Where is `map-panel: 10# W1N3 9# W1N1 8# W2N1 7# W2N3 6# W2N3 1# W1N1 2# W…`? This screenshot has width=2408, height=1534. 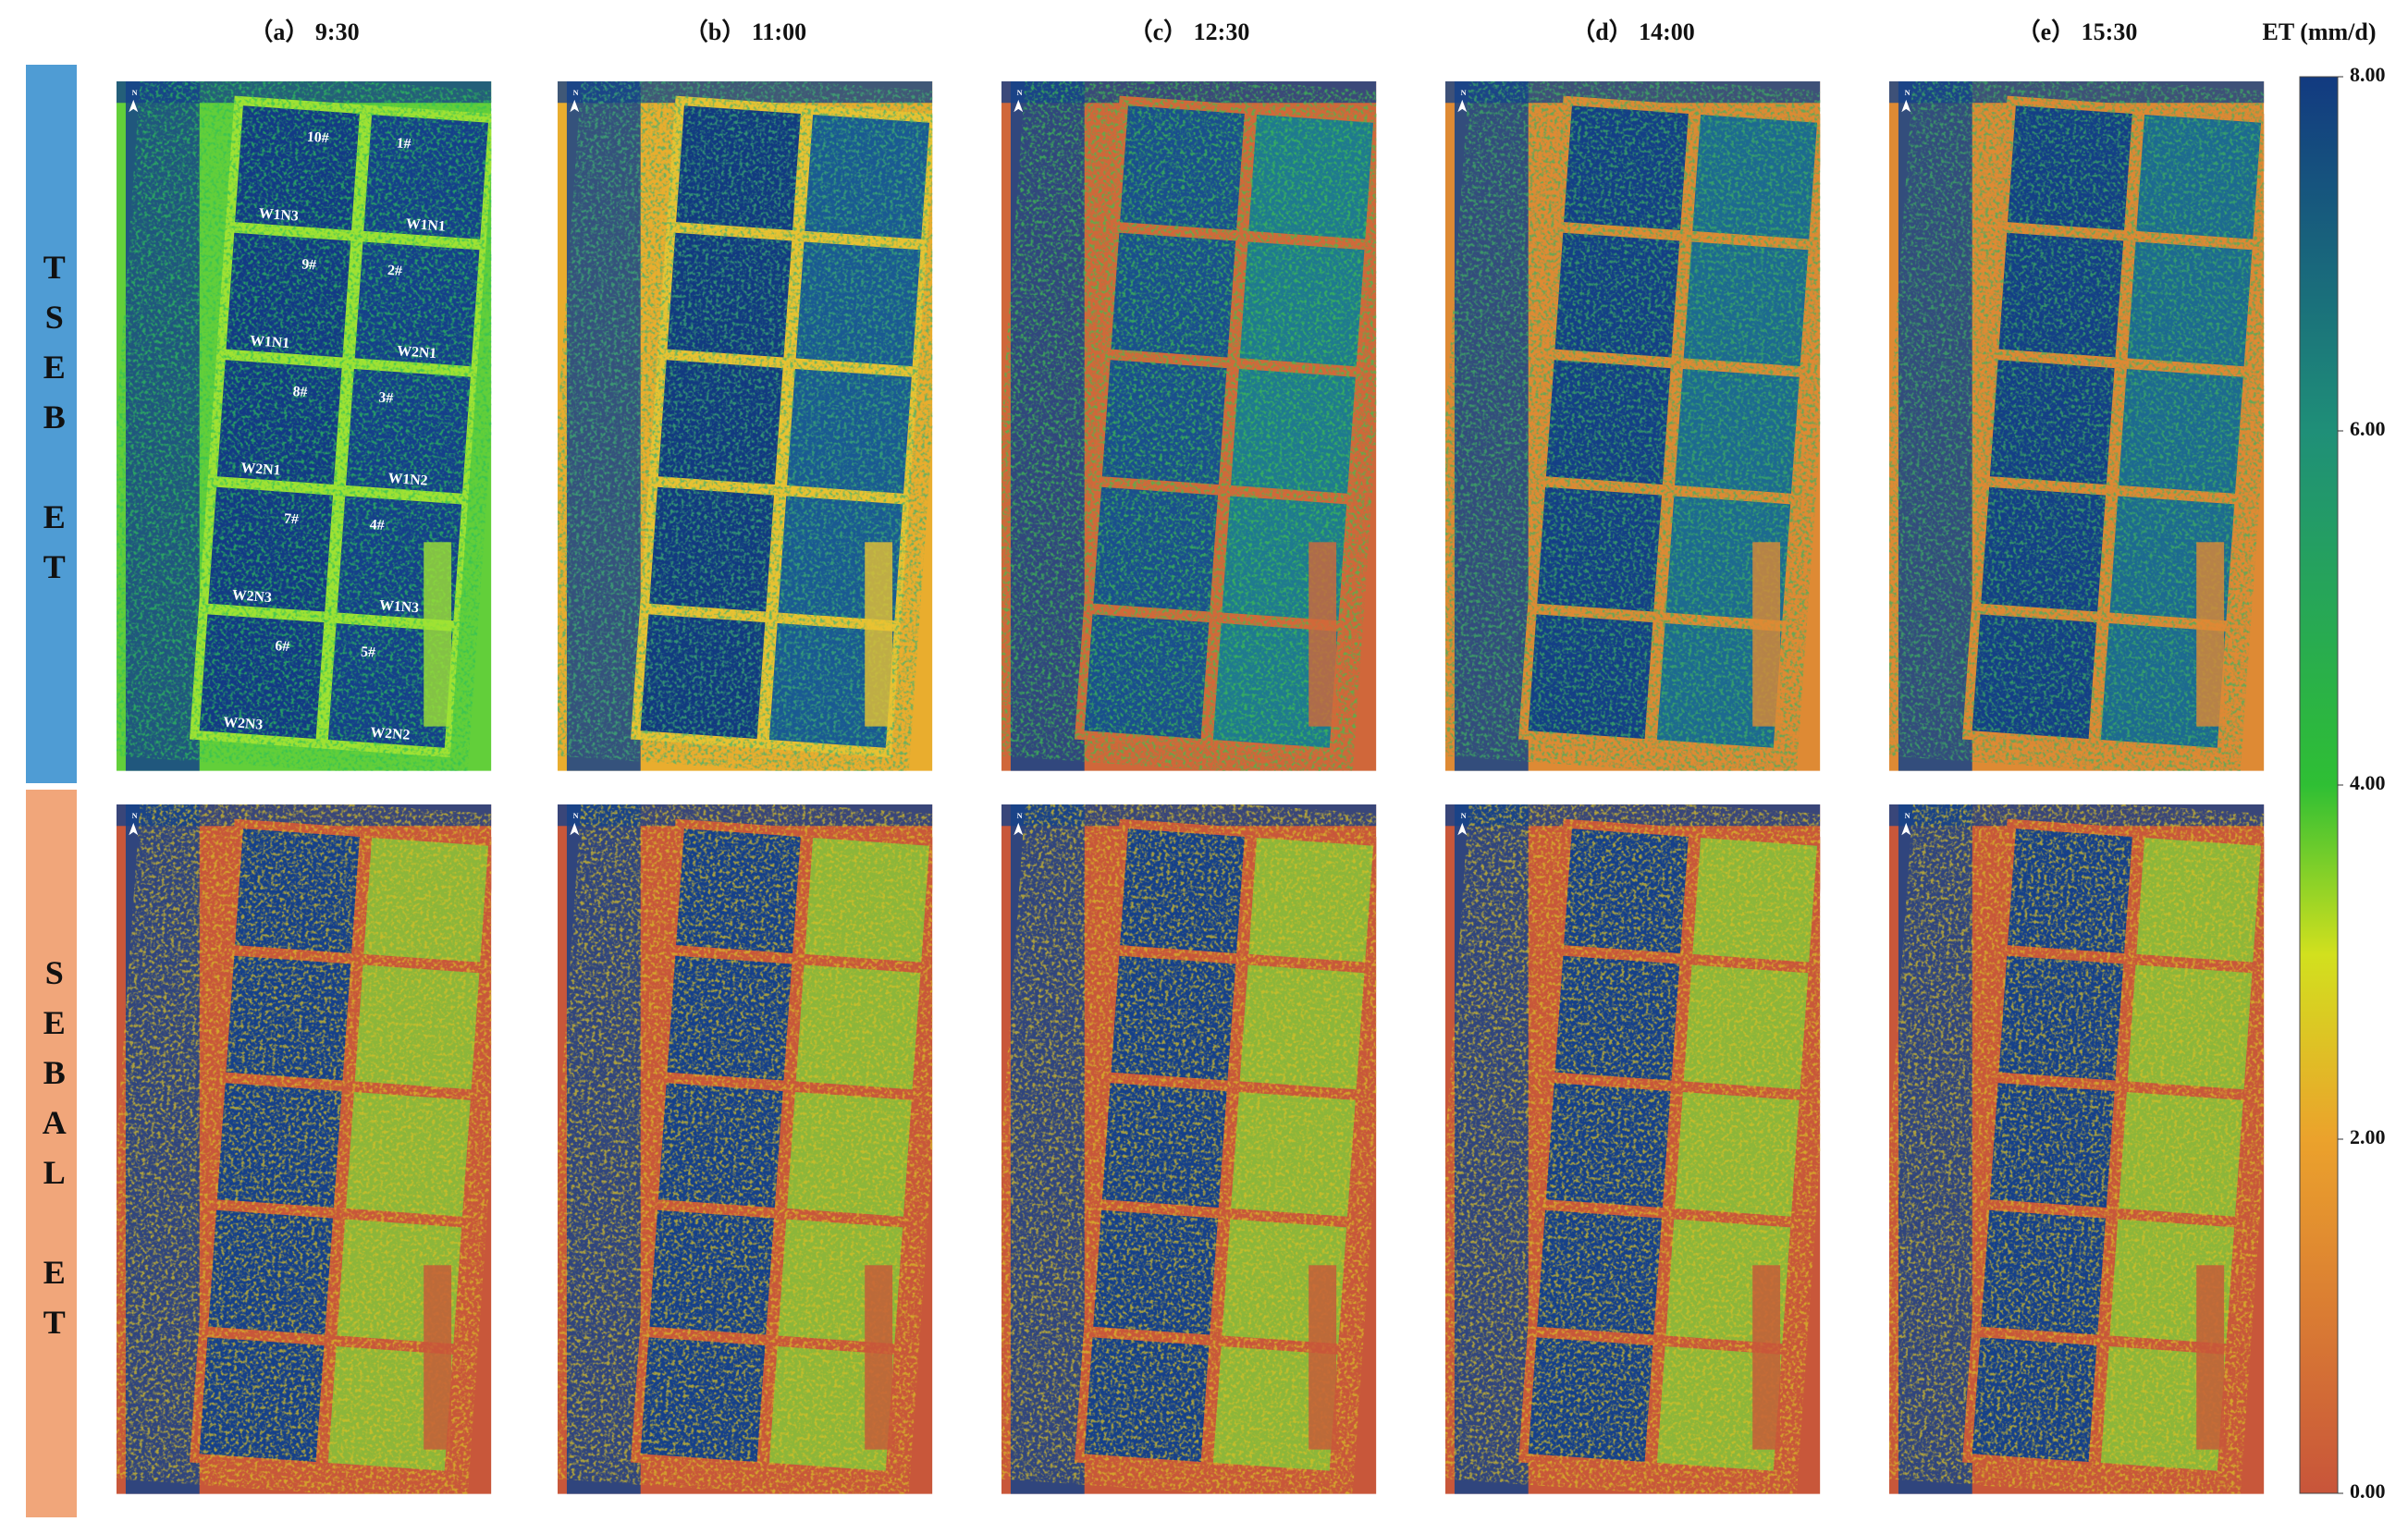
map-panel: 10# W1N3 9# W1N1 8# W2N1 7# W2N3 6# W2N3 1# W1N1 2# W… is located at coordinates (304, 426).